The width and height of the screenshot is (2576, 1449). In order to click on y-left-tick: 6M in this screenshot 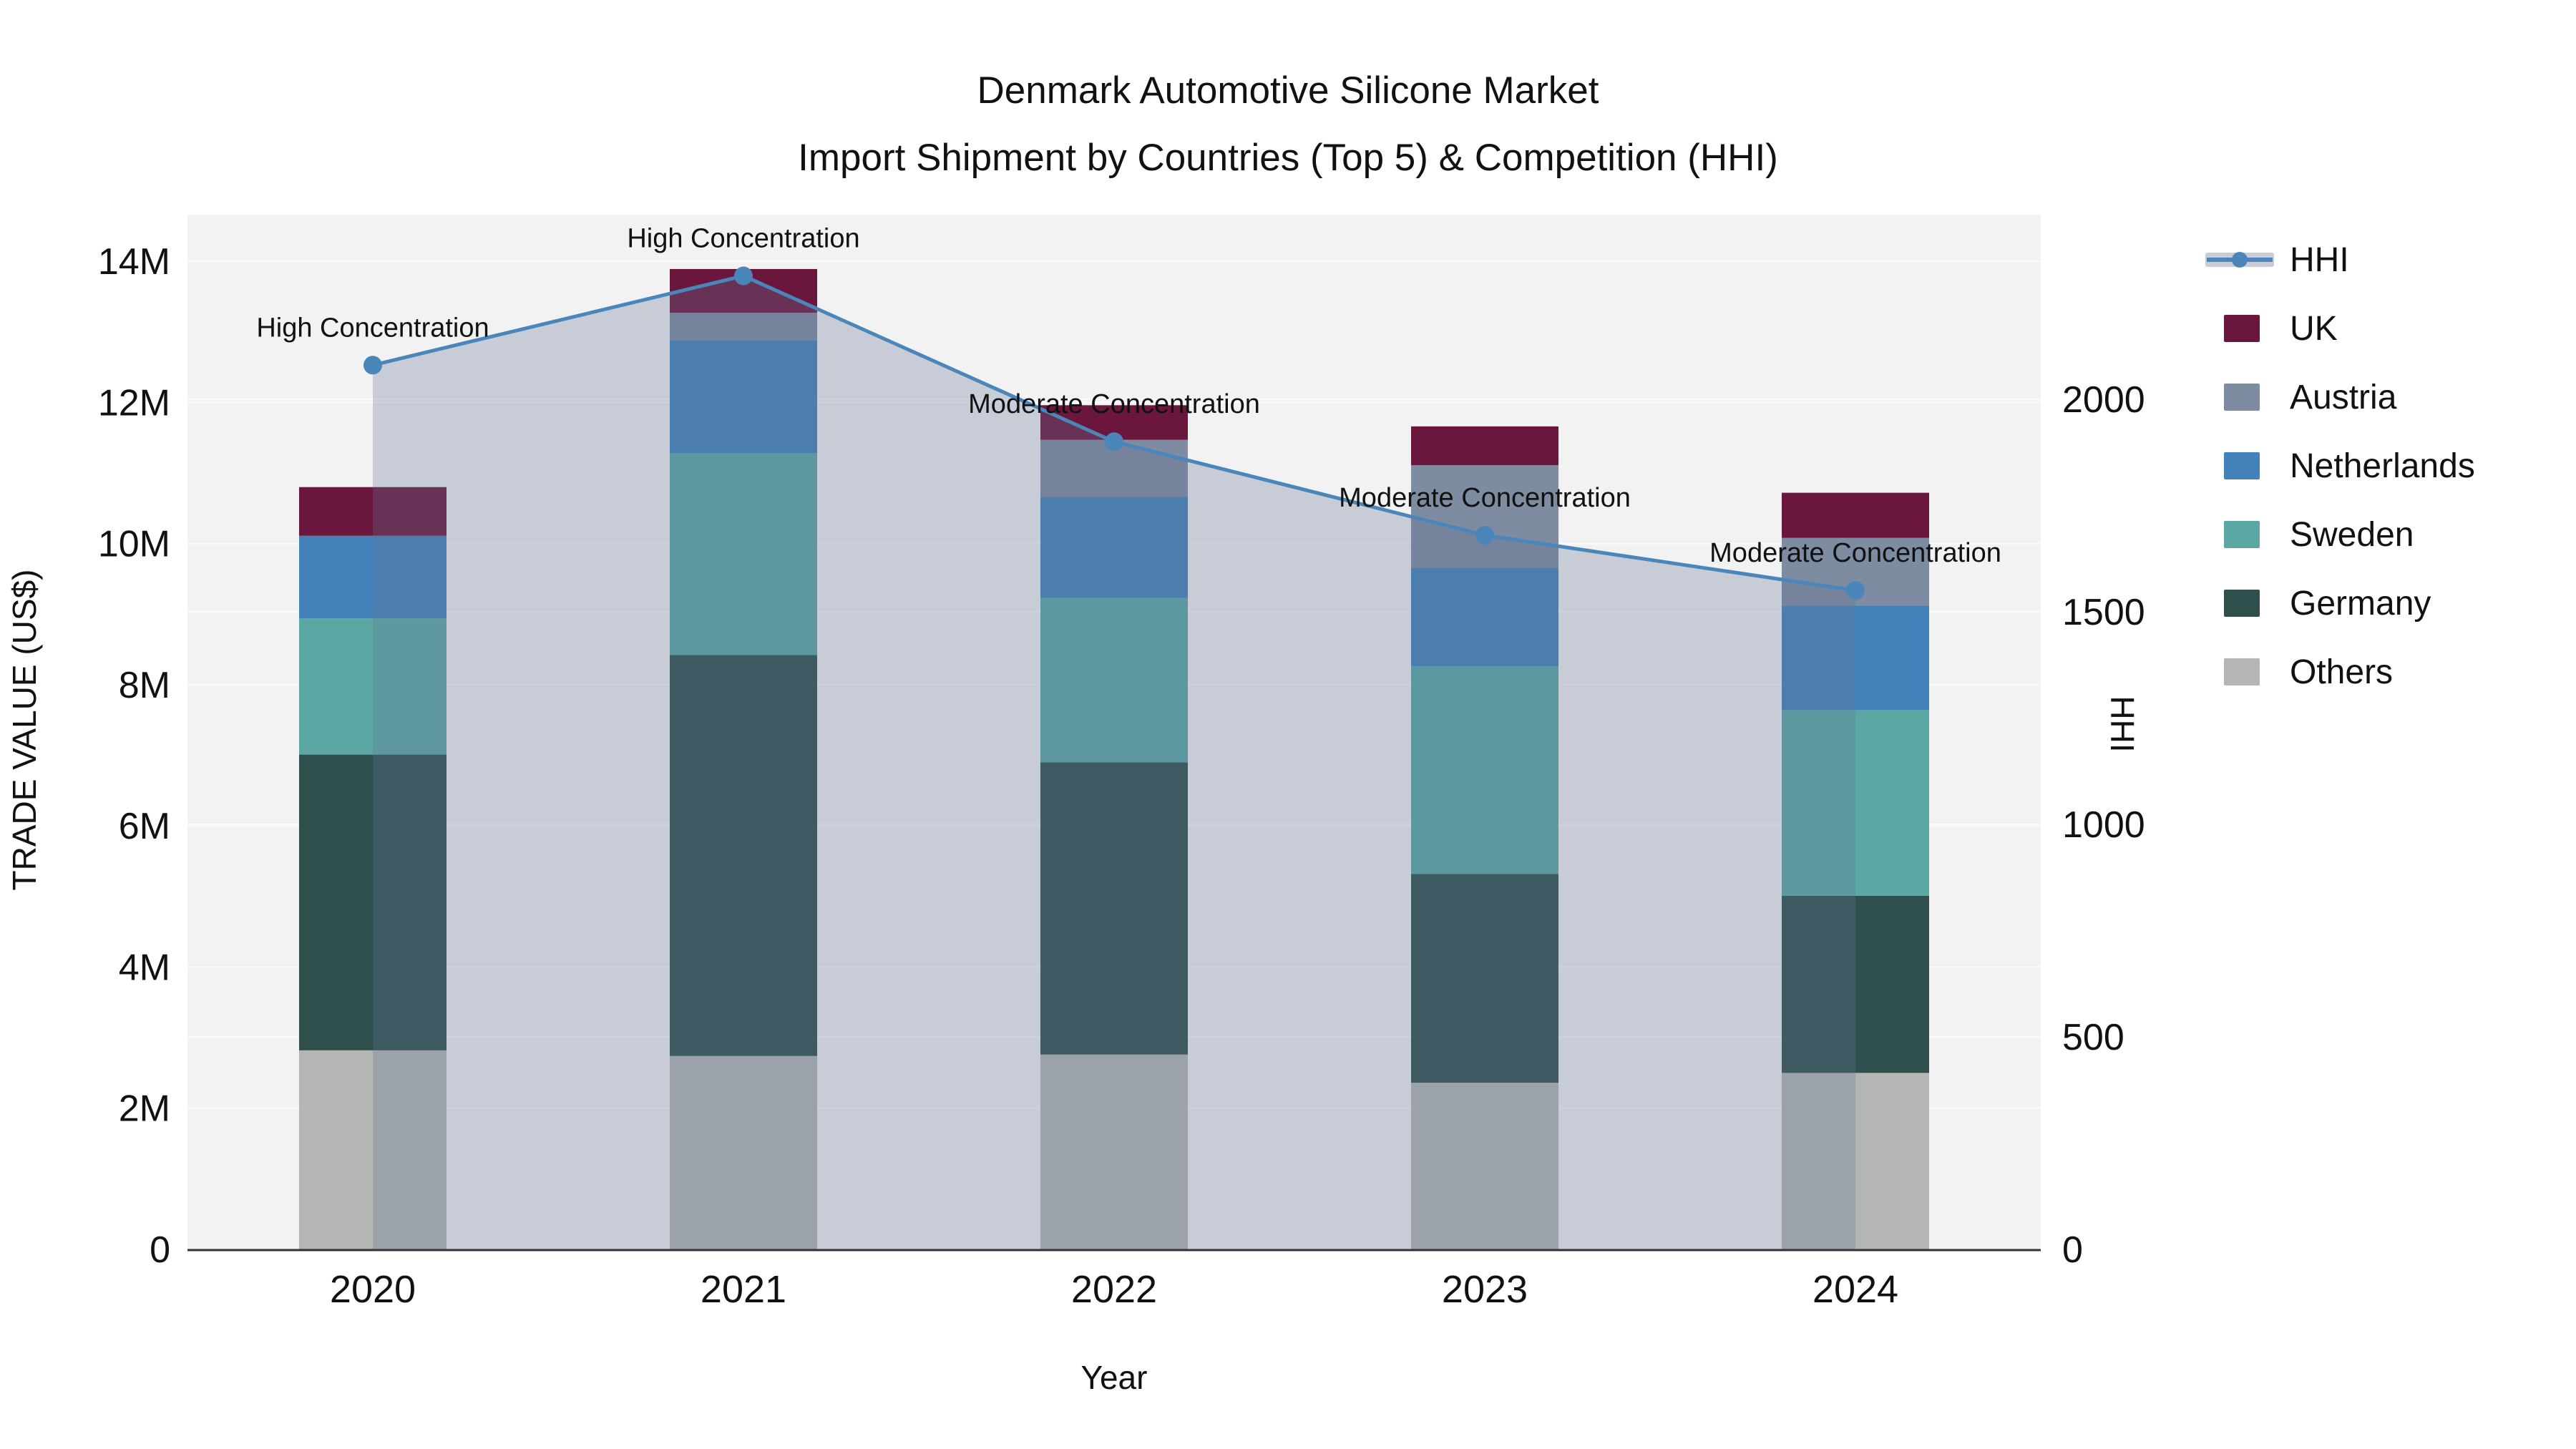, I will do `click(144, 826)`.